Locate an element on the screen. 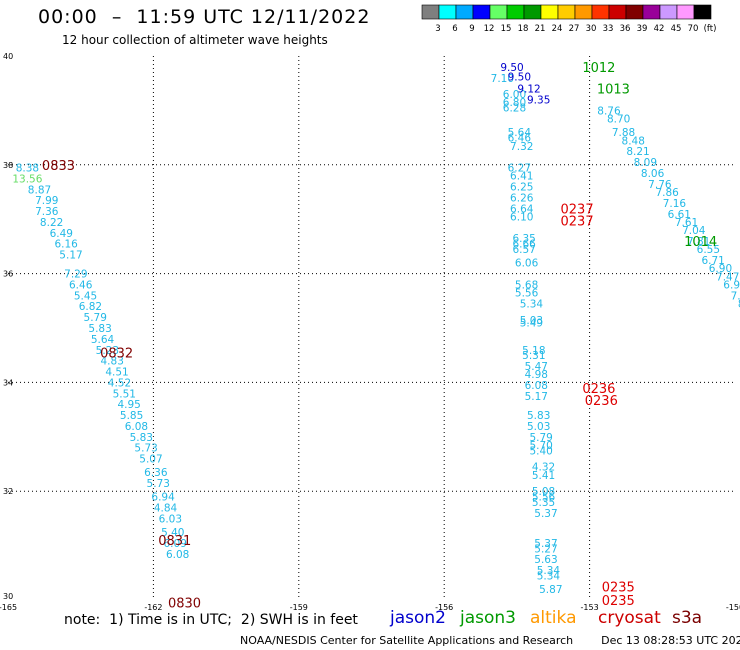 This screenshot has width=740, height=650. swh-value-mid-track: 5.64 is located at coordinates (520, 133).